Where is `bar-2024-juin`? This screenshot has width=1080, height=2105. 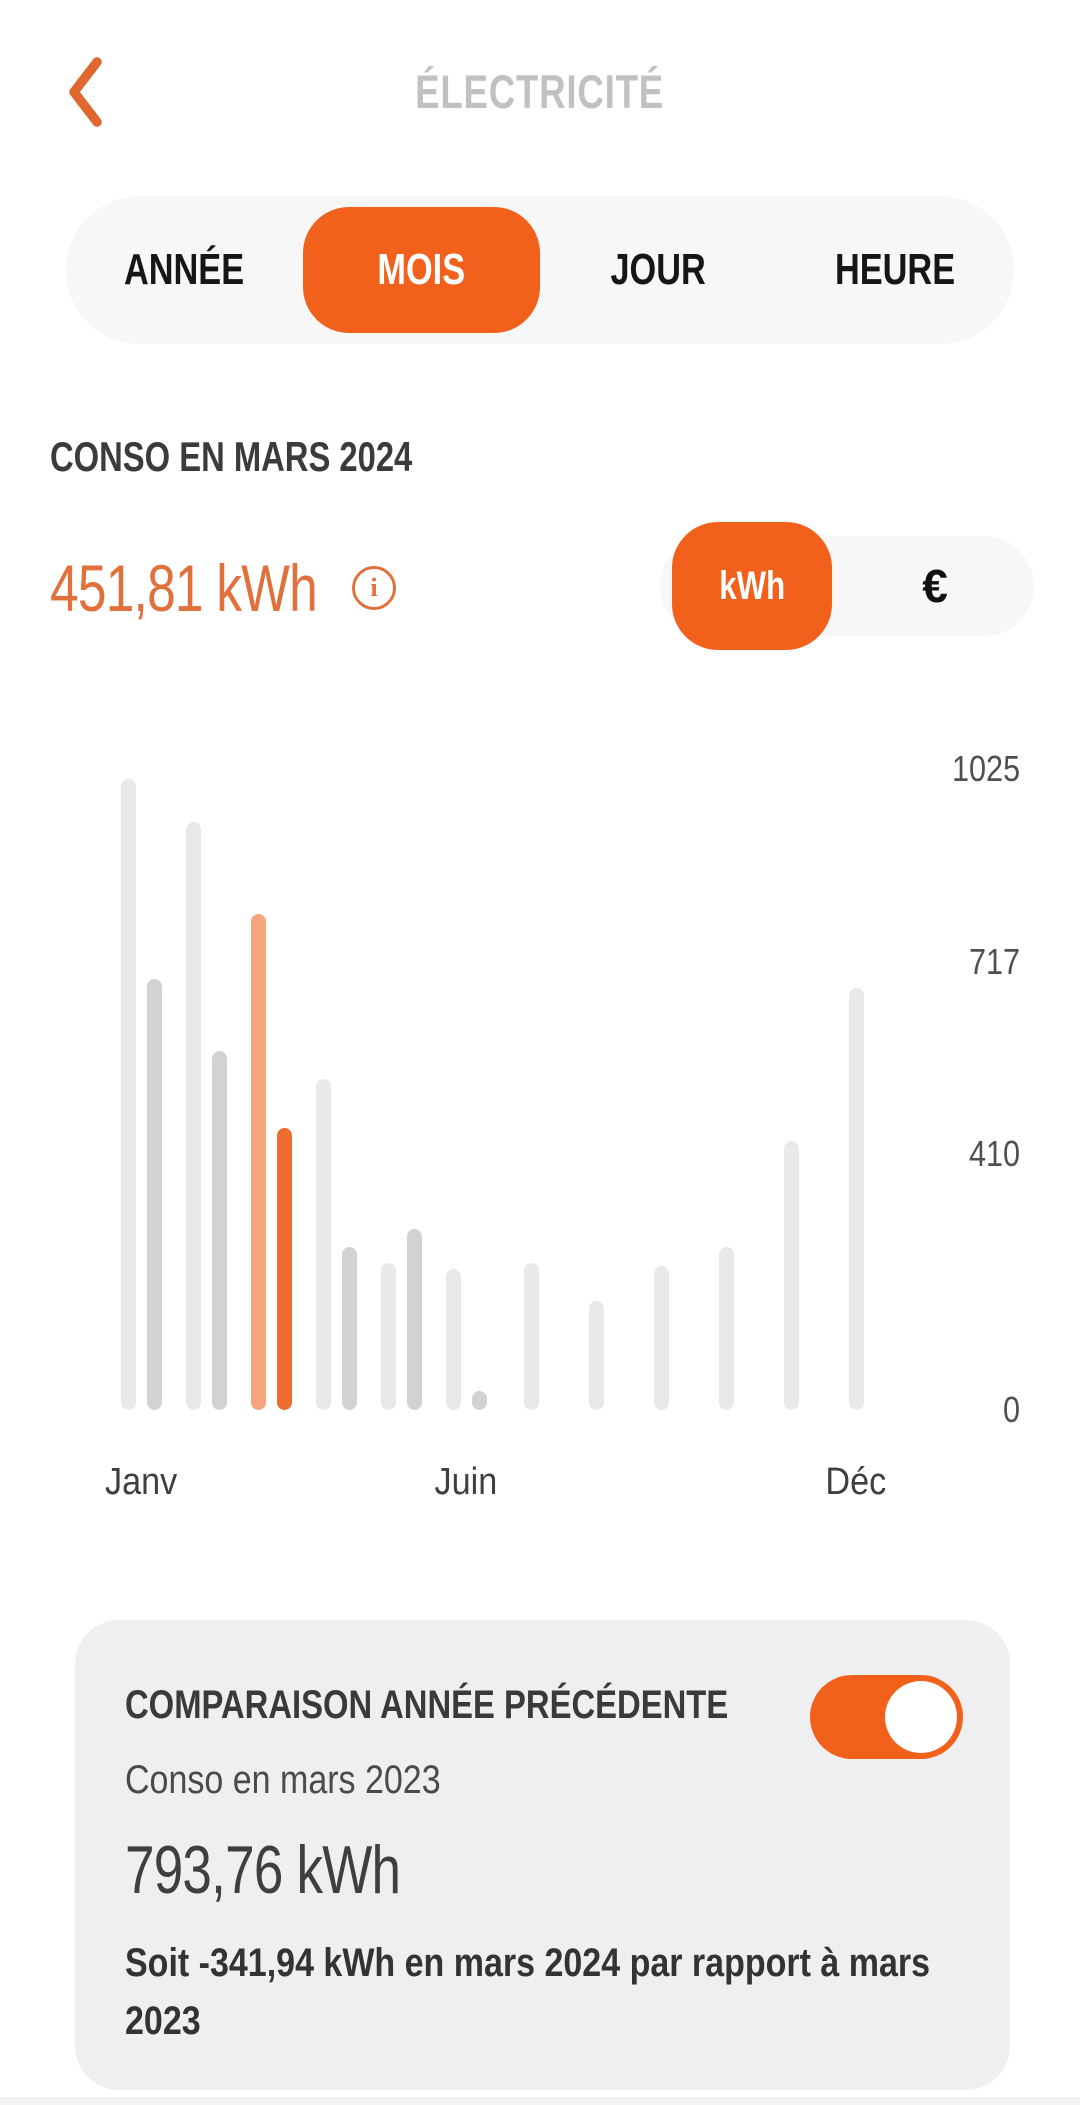 bar-2024-juin is located at coordinates (479, 1400).